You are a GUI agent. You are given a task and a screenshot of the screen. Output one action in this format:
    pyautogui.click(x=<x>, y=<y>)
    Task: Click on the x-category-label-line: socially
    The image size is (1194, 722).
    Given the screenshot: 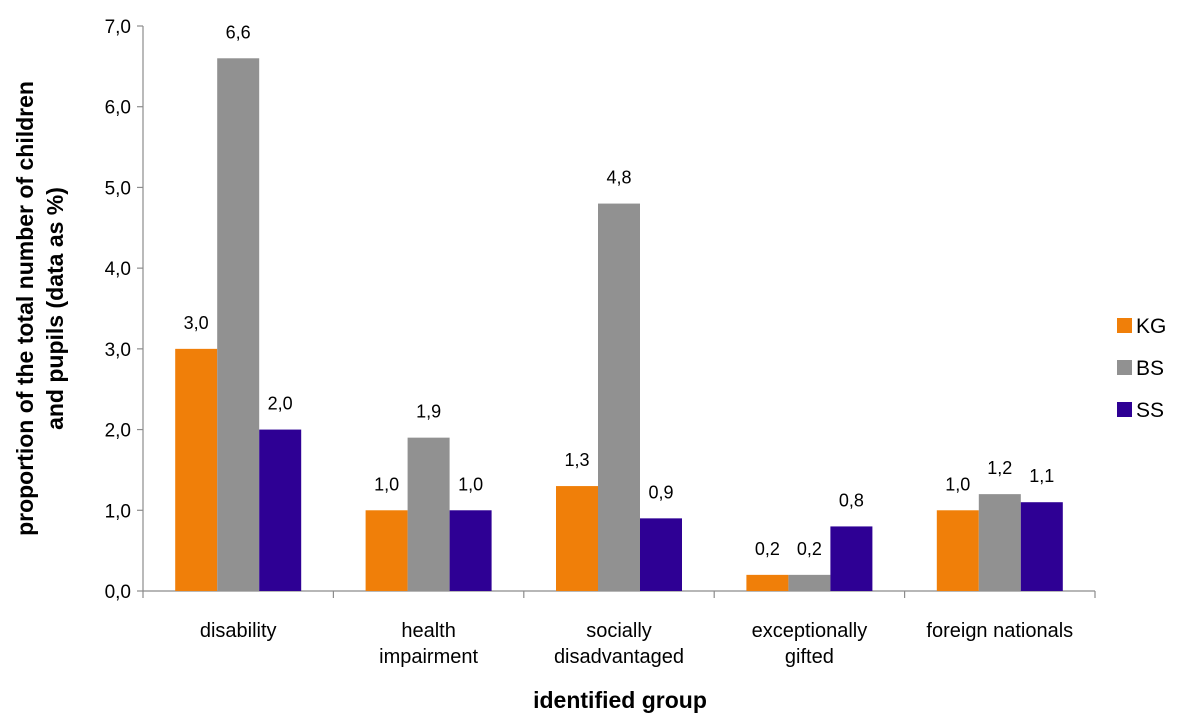 What is the action you would take?
    pyautogui.click(x=619, y=631)
    